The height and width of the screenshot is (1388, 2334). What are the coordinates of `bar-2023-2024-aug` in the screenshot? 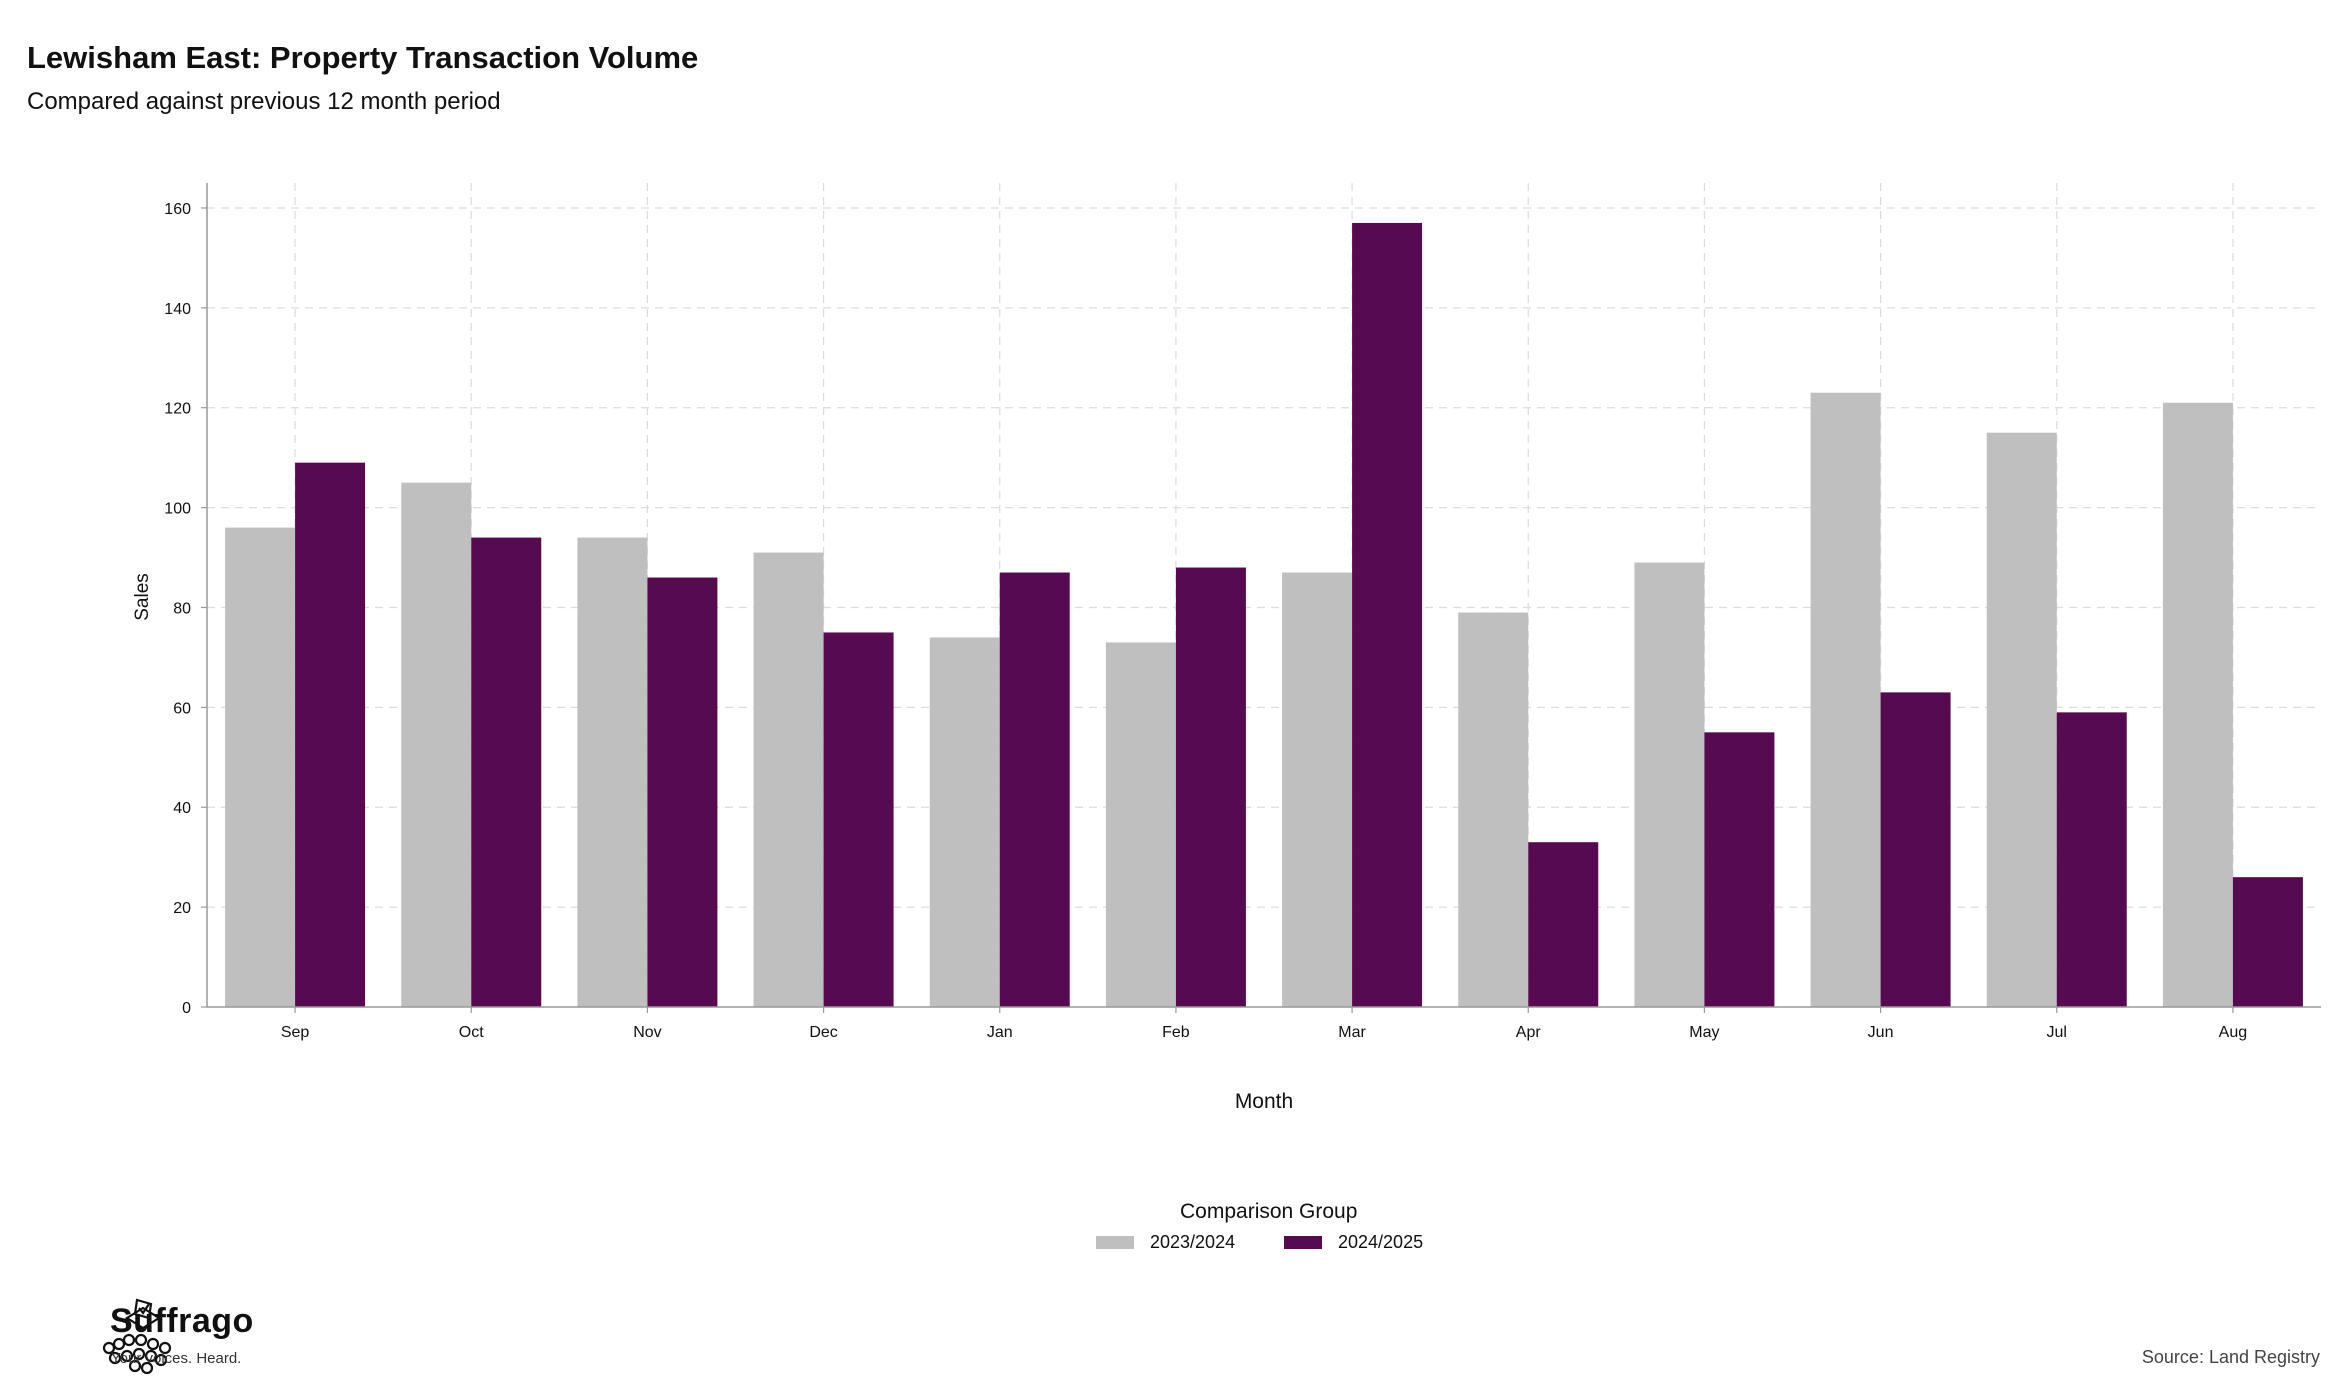 It's located at (2197, 704).